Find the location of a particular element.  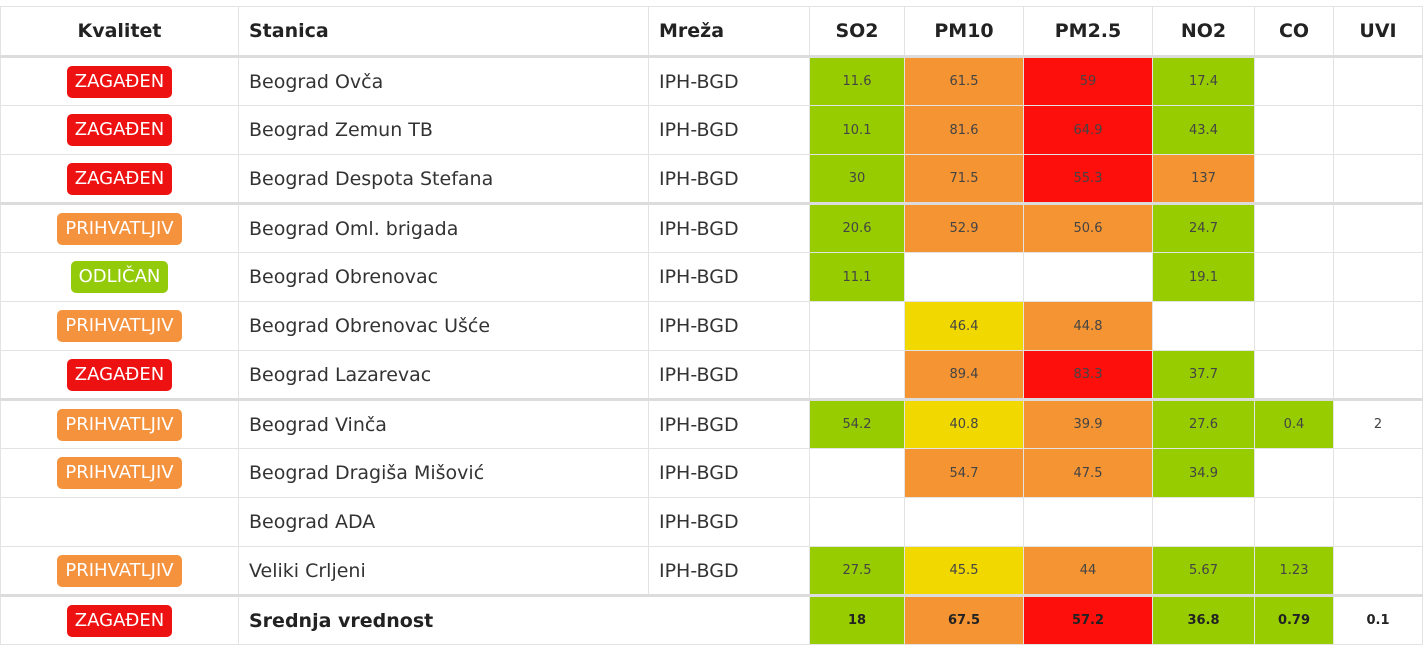

no2-value: 37.7 is located at coordinates (1203, 375).